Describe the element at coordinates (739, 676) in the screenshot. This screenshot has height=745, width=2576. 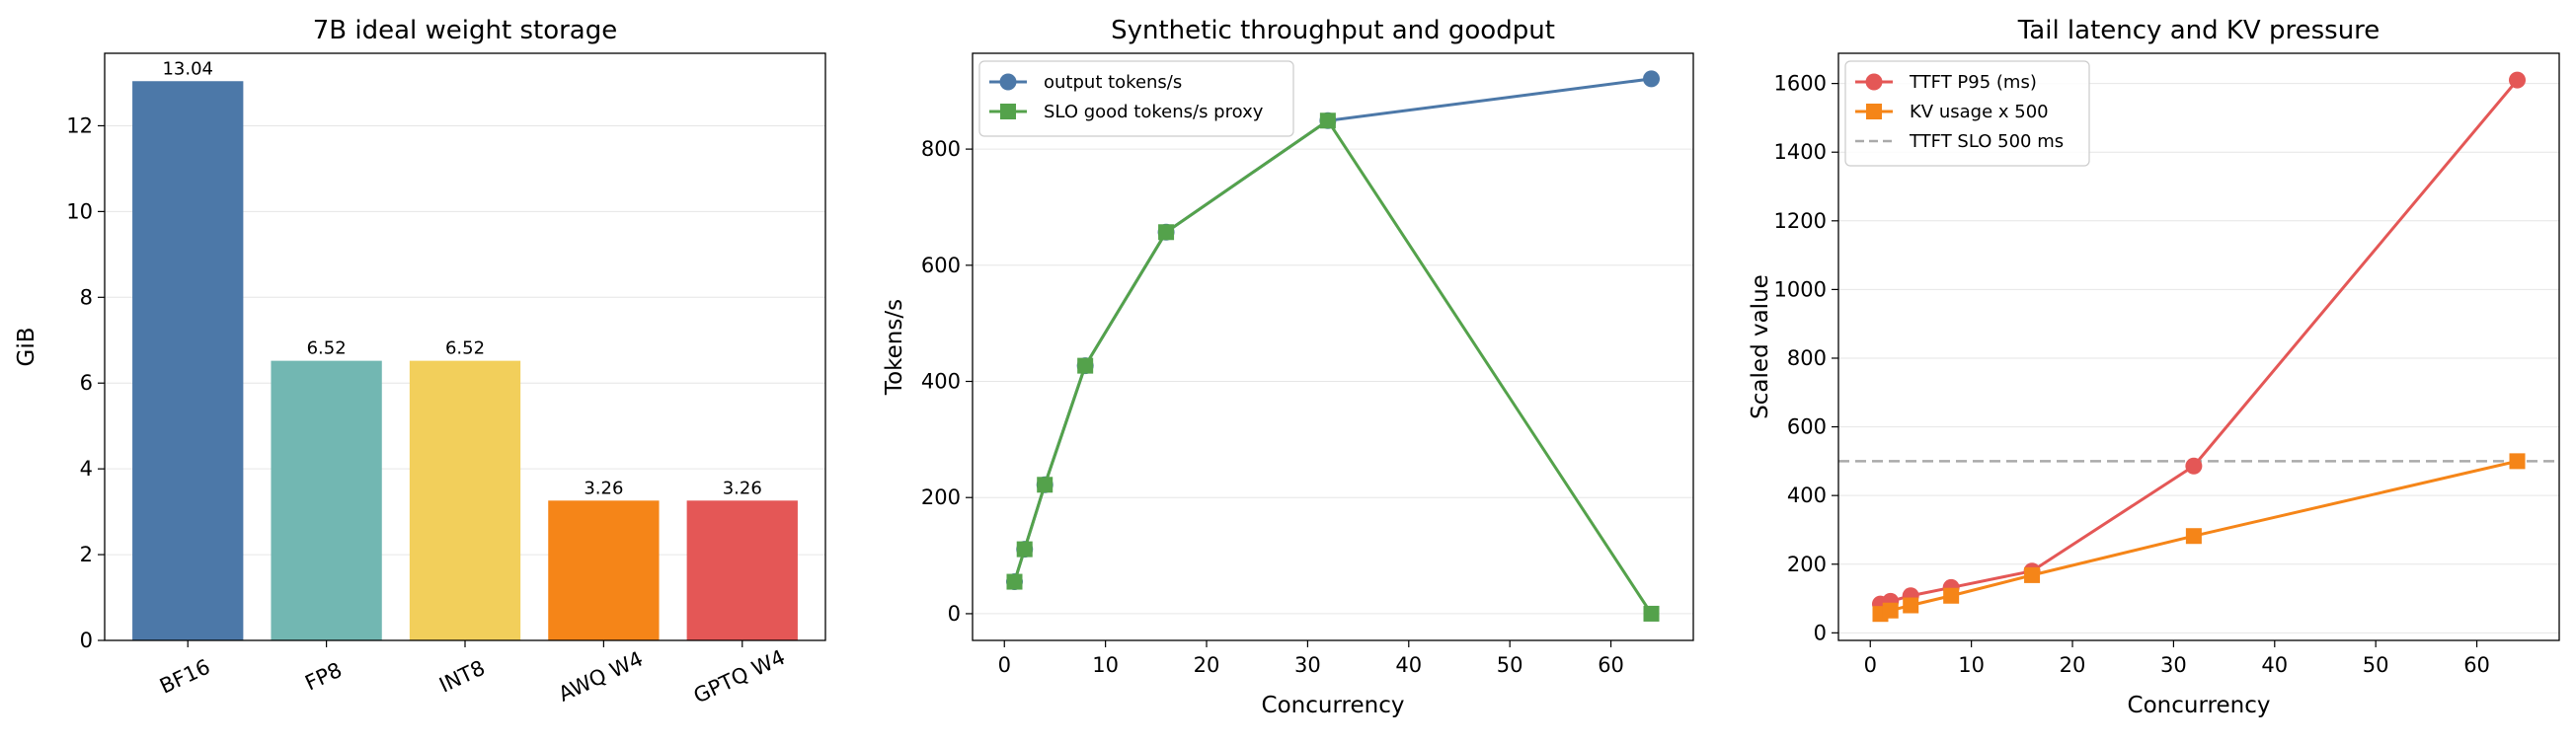
I see `x-tick-label: GPTQ W4` at that location.